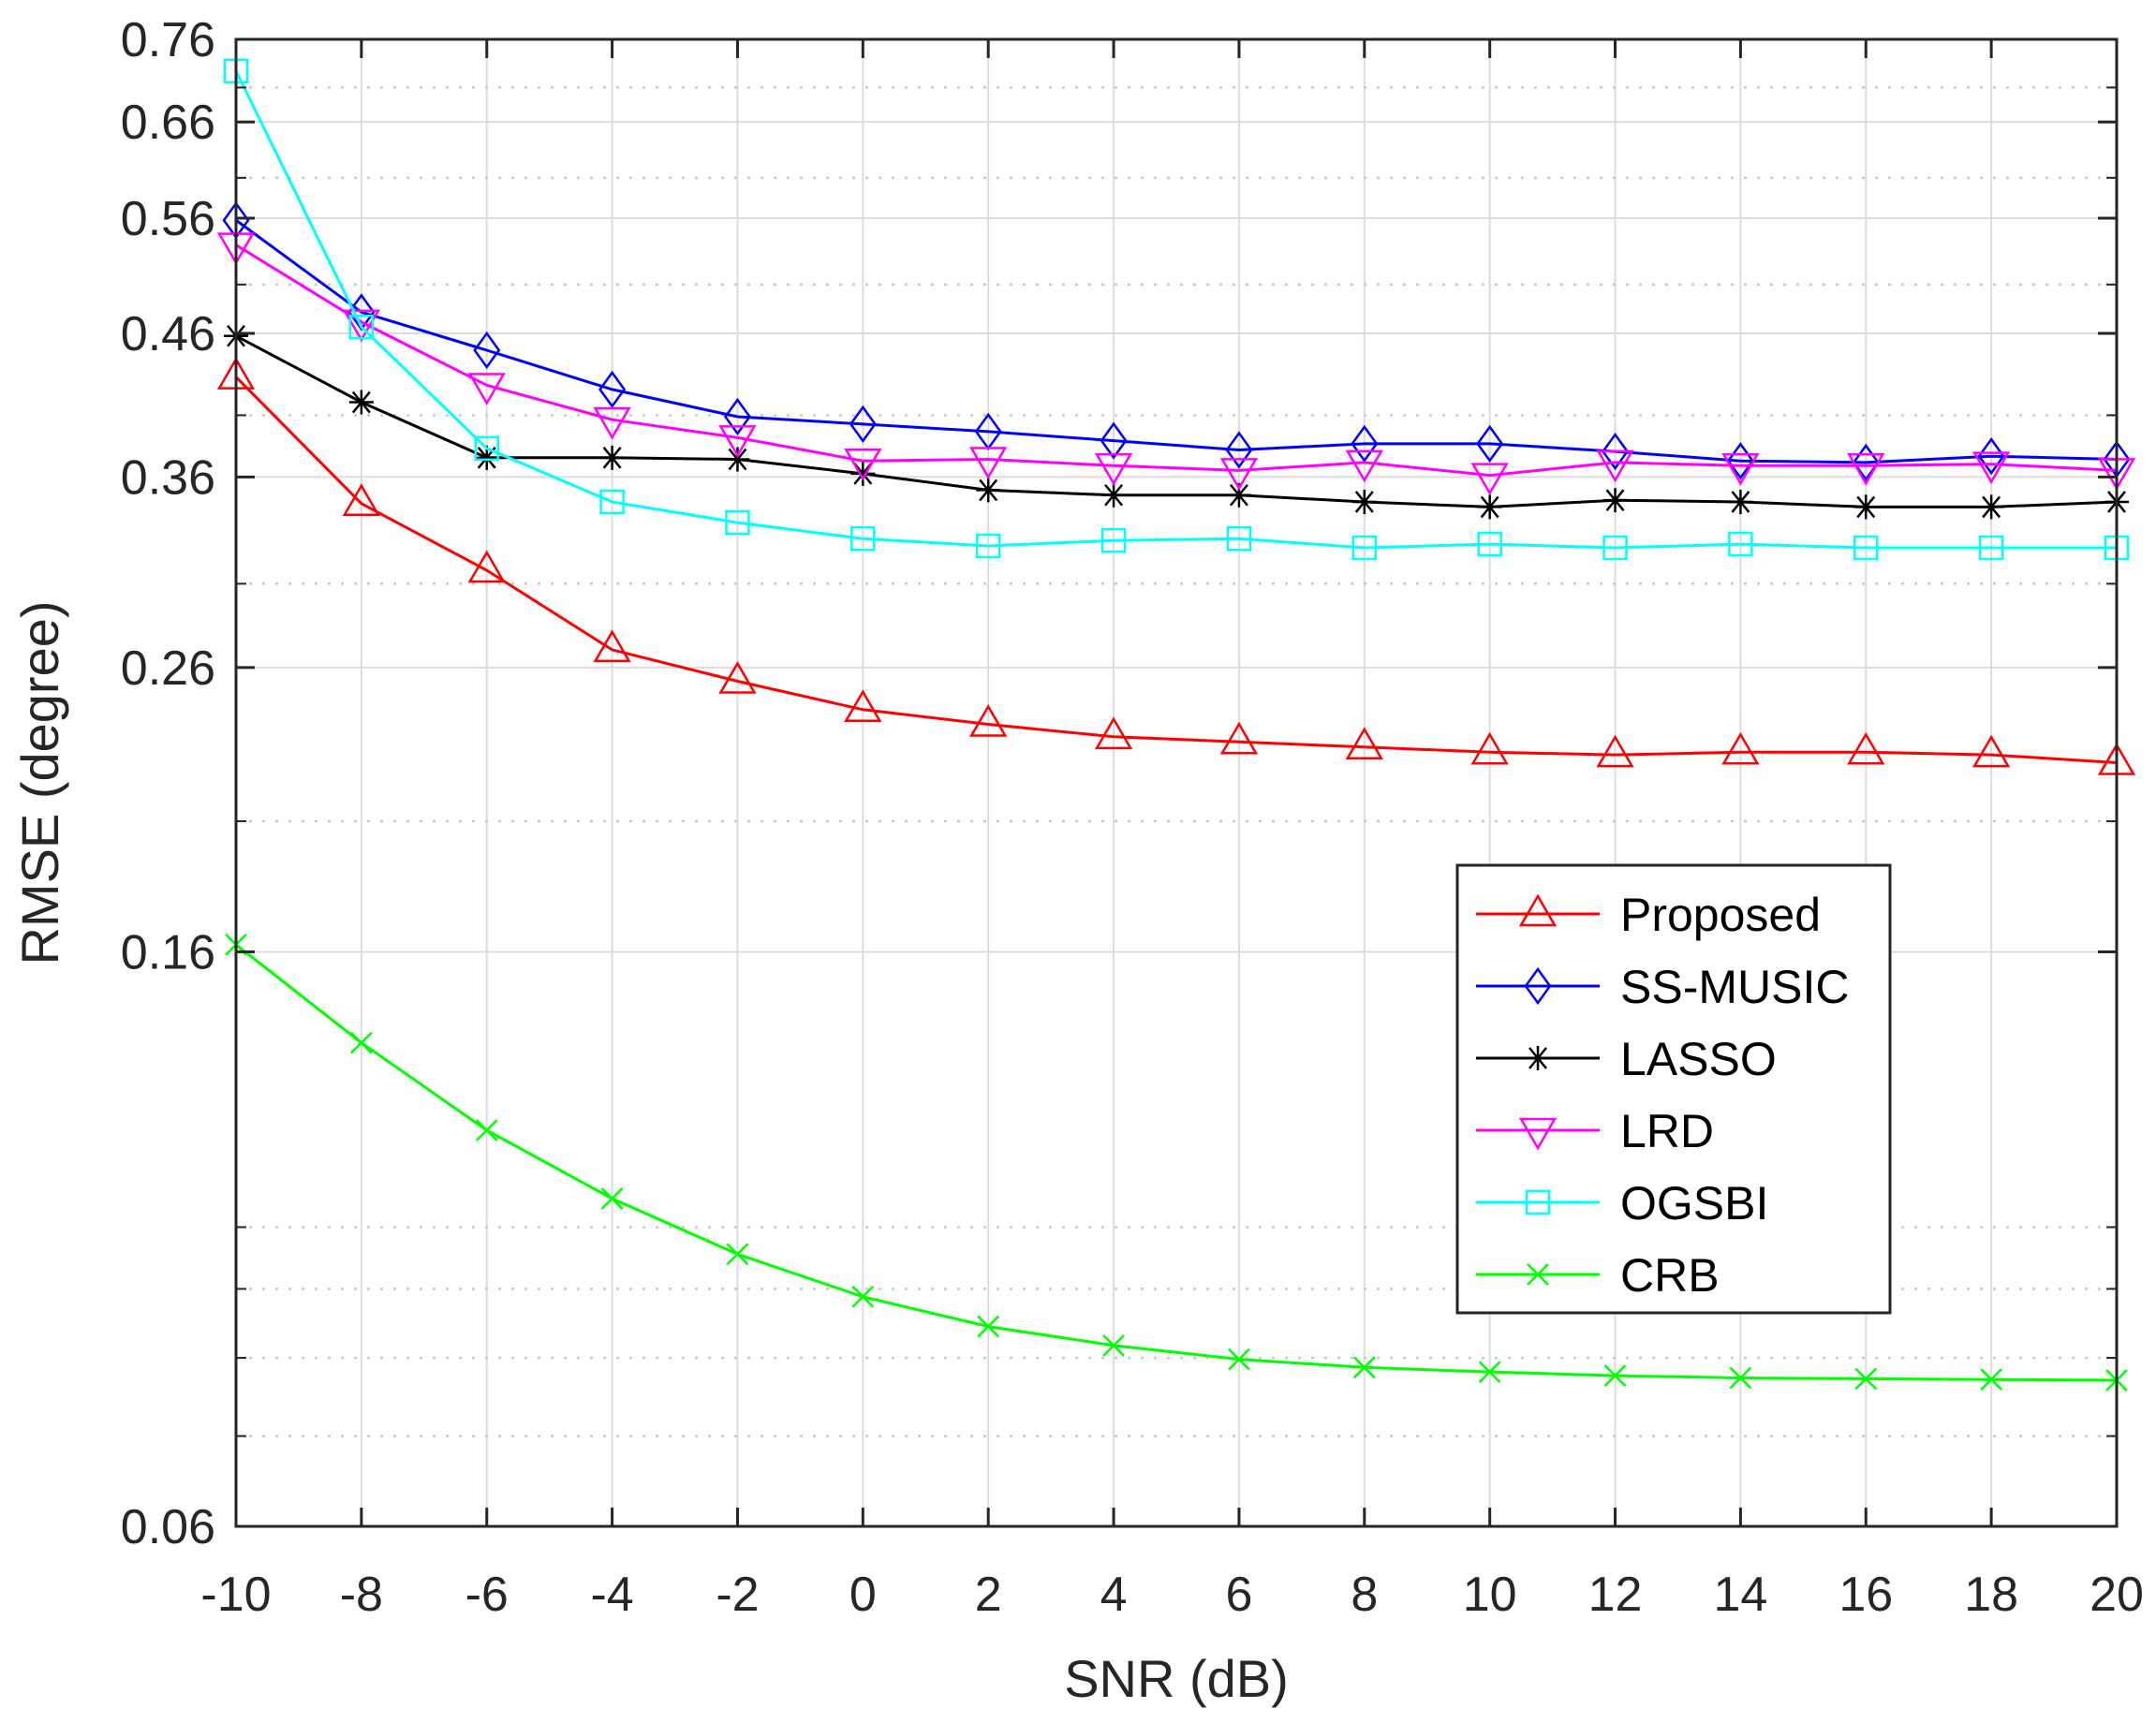 This screenshot has width=2156, height=1723. I want to click on x-tick-label: 4, so click(1114, 1595).